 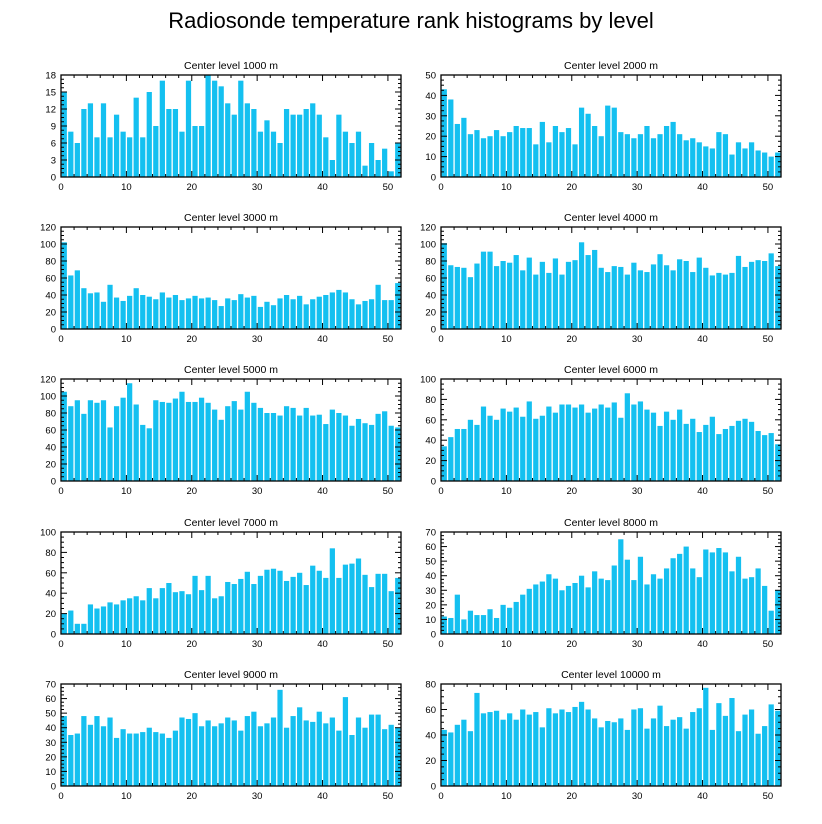 I want to click on y-tick-label: 120, so click(x=428, y=228).